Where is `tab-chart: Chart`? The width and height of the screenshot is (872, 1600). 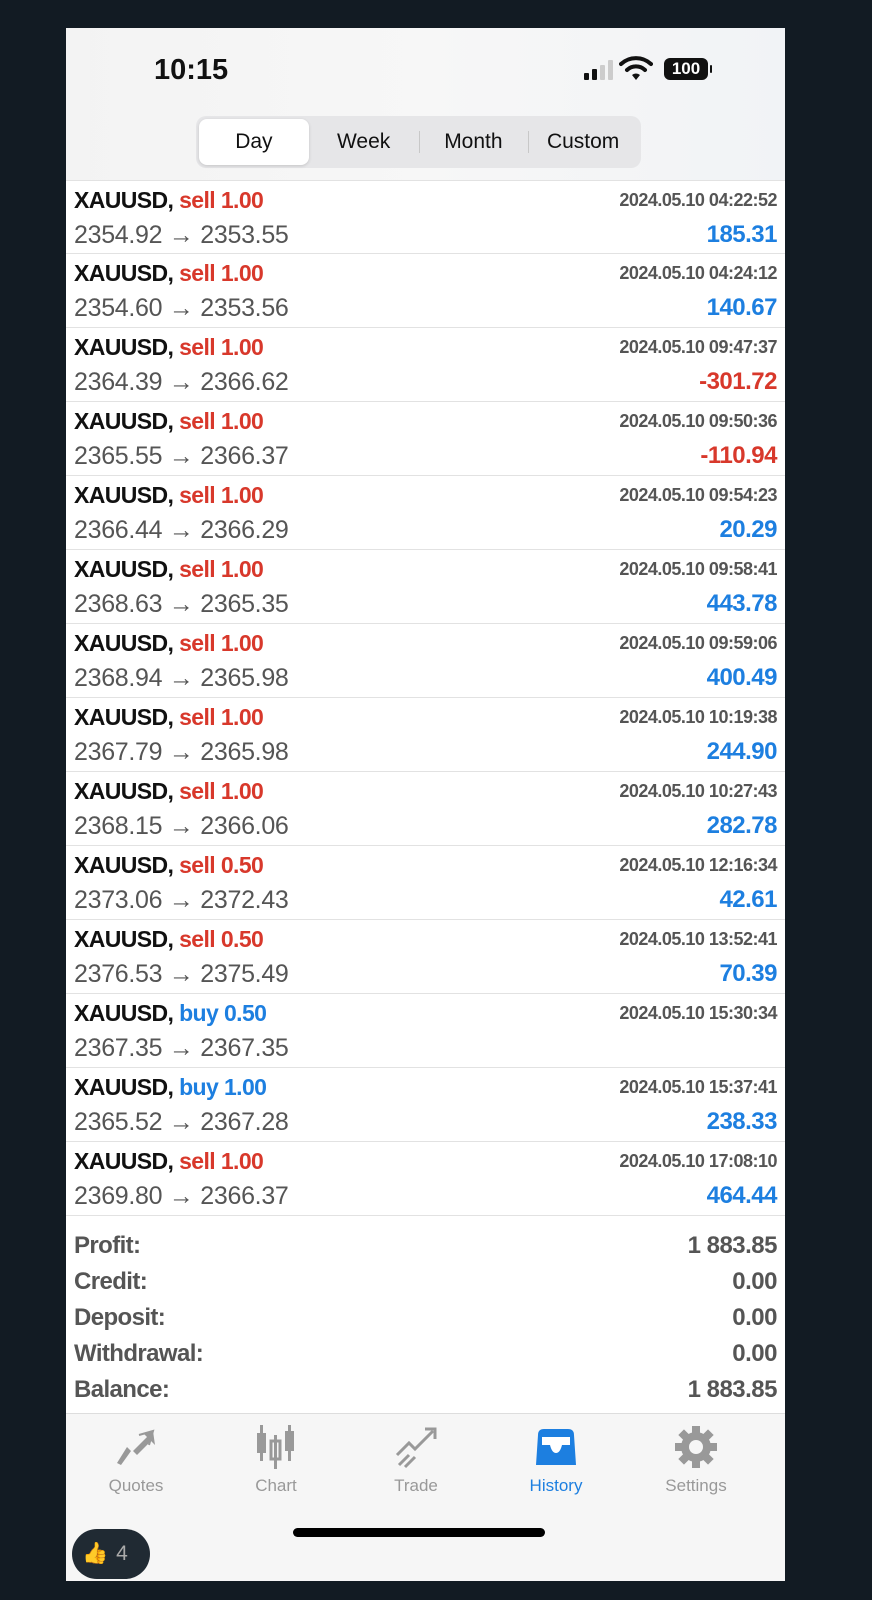
tab-chart: Chart is located at coordinates (276, 1460).